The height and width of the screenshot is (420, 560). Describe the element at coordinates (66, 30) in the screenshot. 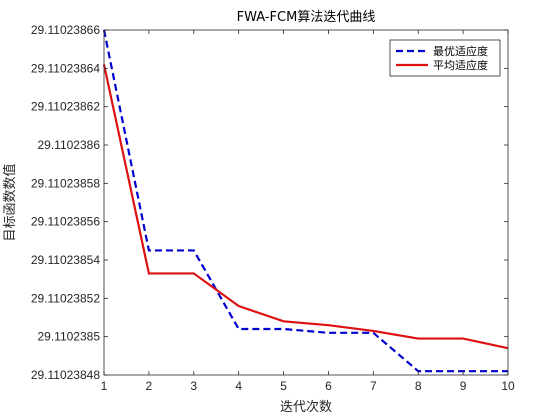

I see `y-tick-label: 29.11023866` at that location.